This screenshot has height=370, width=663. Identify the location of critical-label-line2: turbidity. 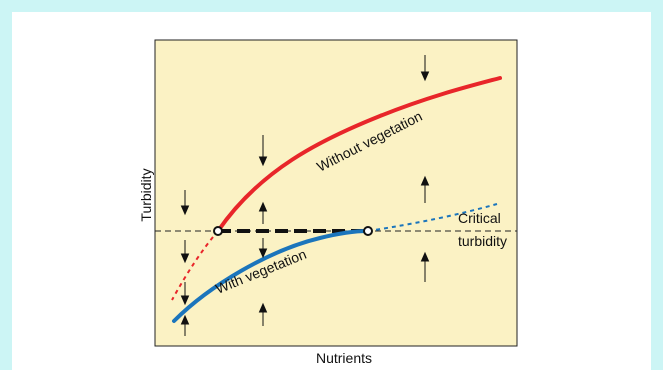
(482, 241).